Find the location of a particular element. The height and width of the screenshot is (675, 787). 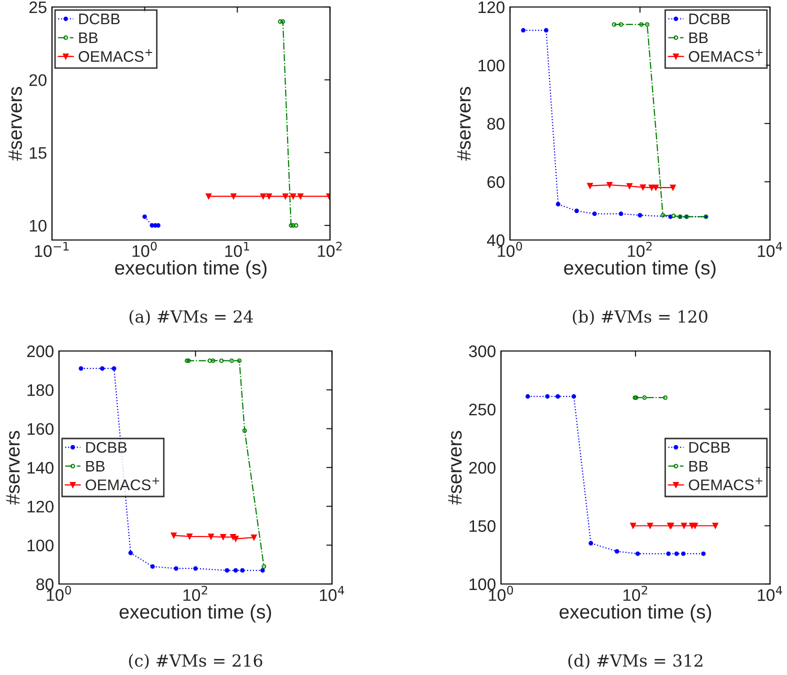

y-tick-label: 300 is located at coordinates (482, 351).